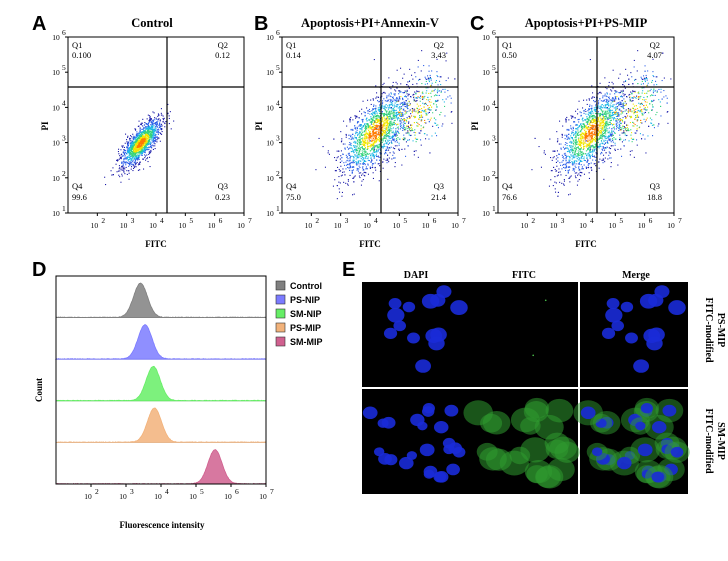  What do you see at coordinates (223, 45) in the screenshot?
I see `plot-a-q2-label: Q2` at bounding box center [223, 45].